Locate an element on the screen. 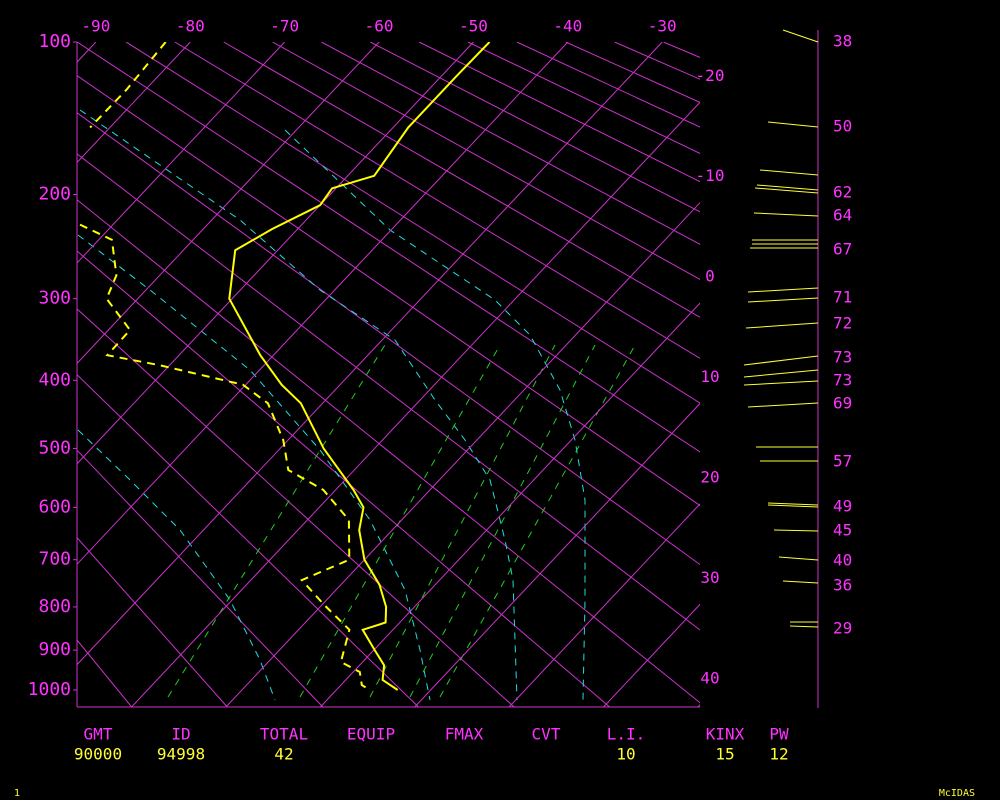 Image resolution: width=1000 pixels, height=800 pixels. pressure-tick-label: 600 is located at coordinates (54, 506).